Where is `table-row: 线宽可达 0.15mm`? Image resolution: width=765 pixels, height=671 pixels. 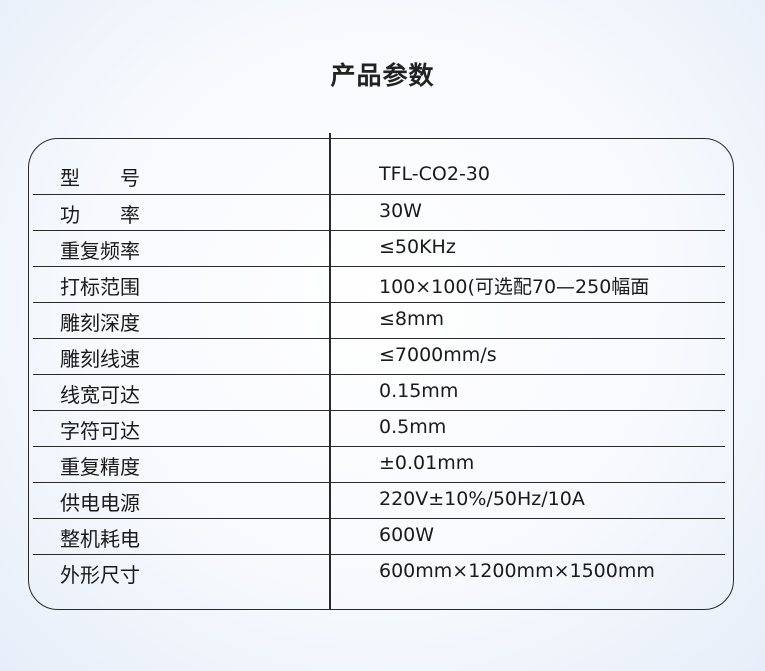
table-row: 线宽可达 0.15mm is located at coordinates (379, 392).